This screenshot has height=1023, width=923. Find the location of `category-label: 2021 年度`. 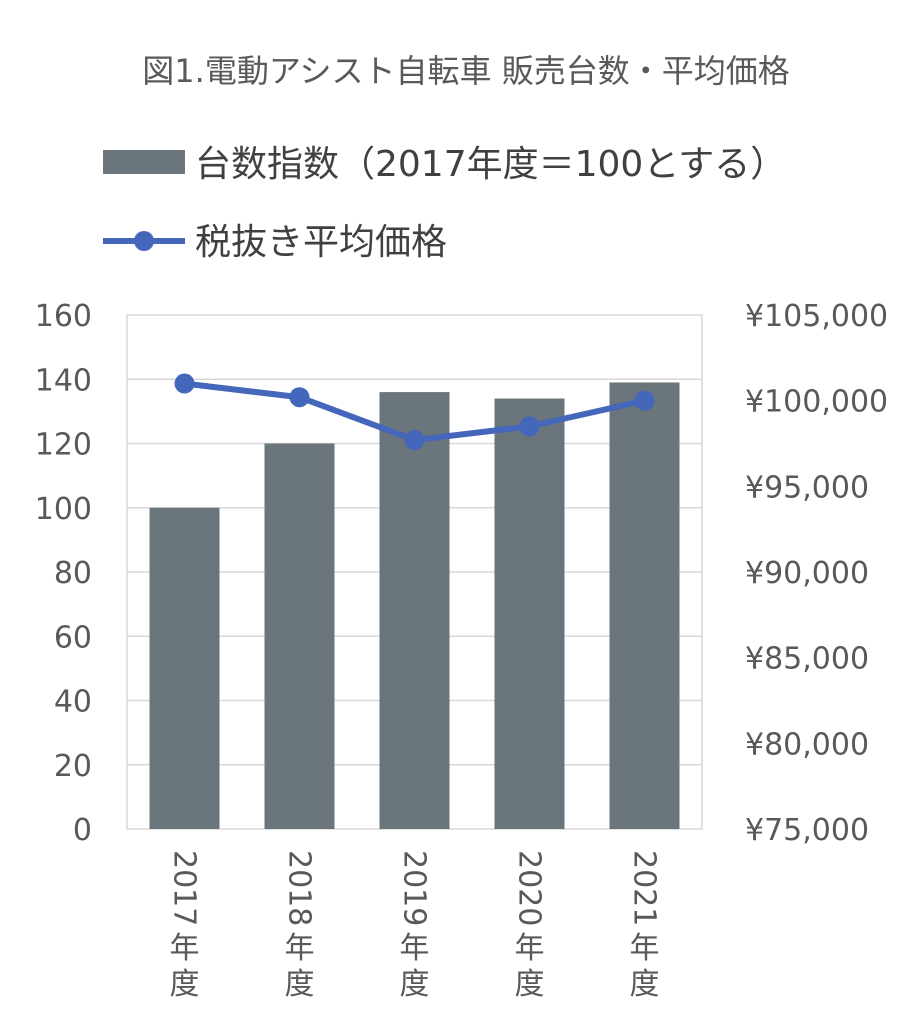

category-label: 2021 年度 is located at coordinates (644, 926).